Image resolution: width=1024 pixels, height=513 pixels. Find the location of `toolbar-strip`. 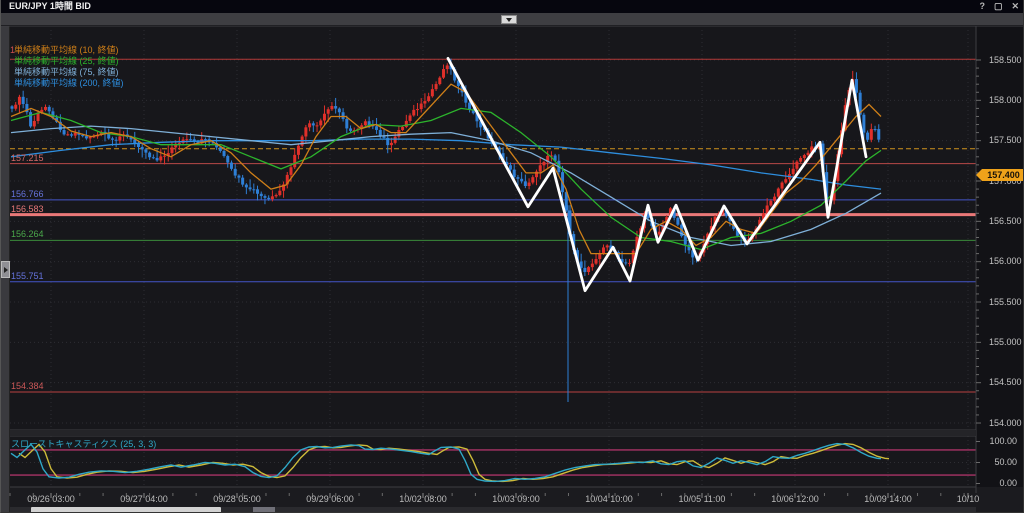

toolbar-strip is located at coordinates (512, 19).